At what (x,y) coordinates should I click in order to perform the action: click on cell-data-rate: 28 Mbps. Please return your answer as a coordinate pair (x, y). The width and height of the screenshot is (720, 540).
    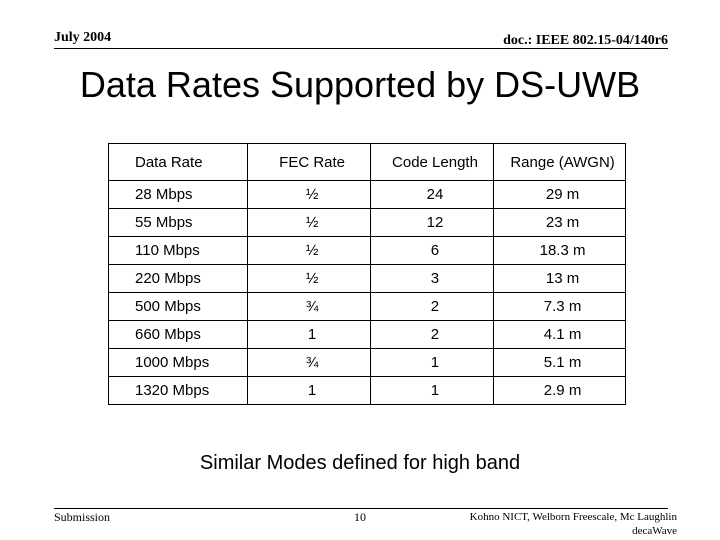
    Looking at the image, I should click on (178, 194).